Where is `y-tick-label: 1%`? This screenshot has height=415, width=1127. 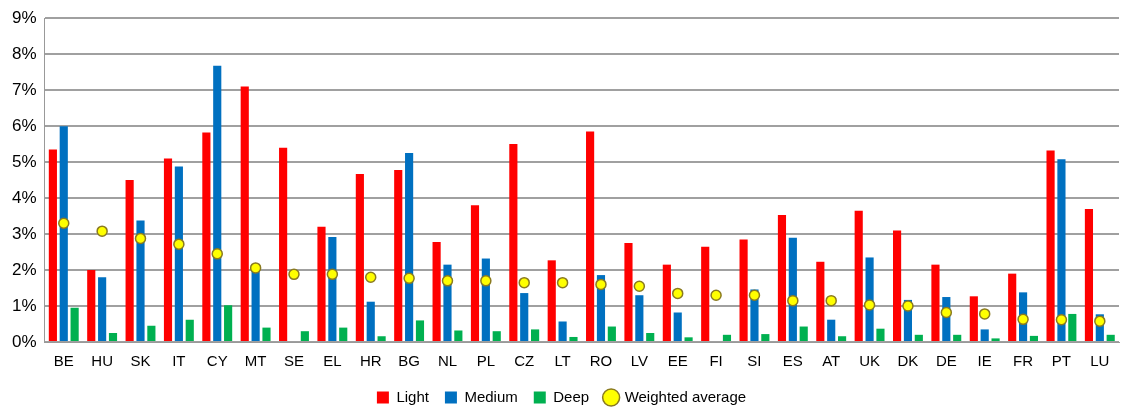
y-tick-label: 1% is located at coordinates (24, 305).